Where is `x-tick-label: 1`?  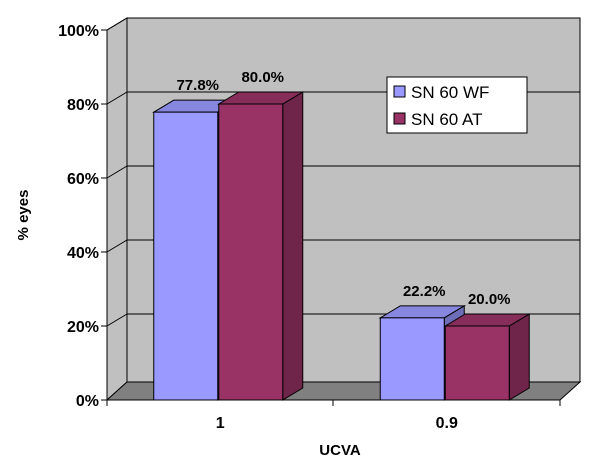
x-tick-label: 1 is located at coordinates (220, 423).